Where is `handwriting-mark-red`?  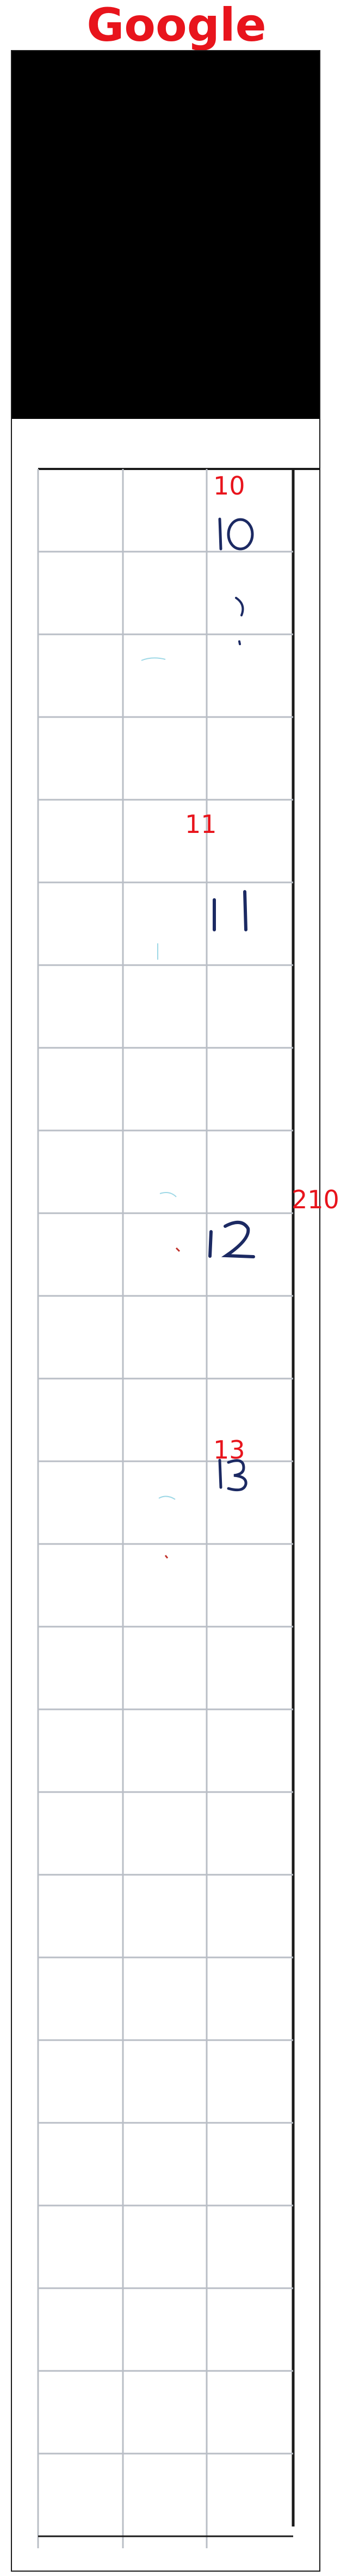 handwriting-mark-red is located at coordinates (172, 1403).